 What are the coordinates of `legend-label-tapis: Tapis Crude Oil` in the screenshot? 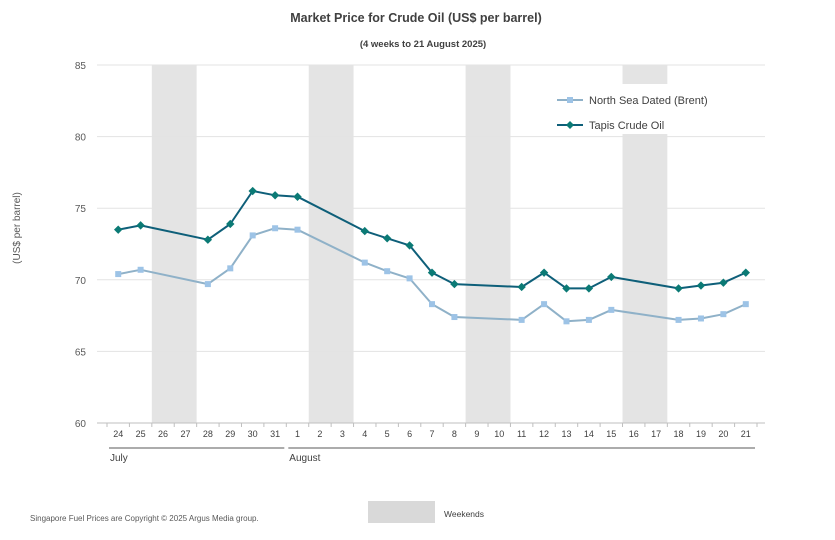 It's located at (626, 126).